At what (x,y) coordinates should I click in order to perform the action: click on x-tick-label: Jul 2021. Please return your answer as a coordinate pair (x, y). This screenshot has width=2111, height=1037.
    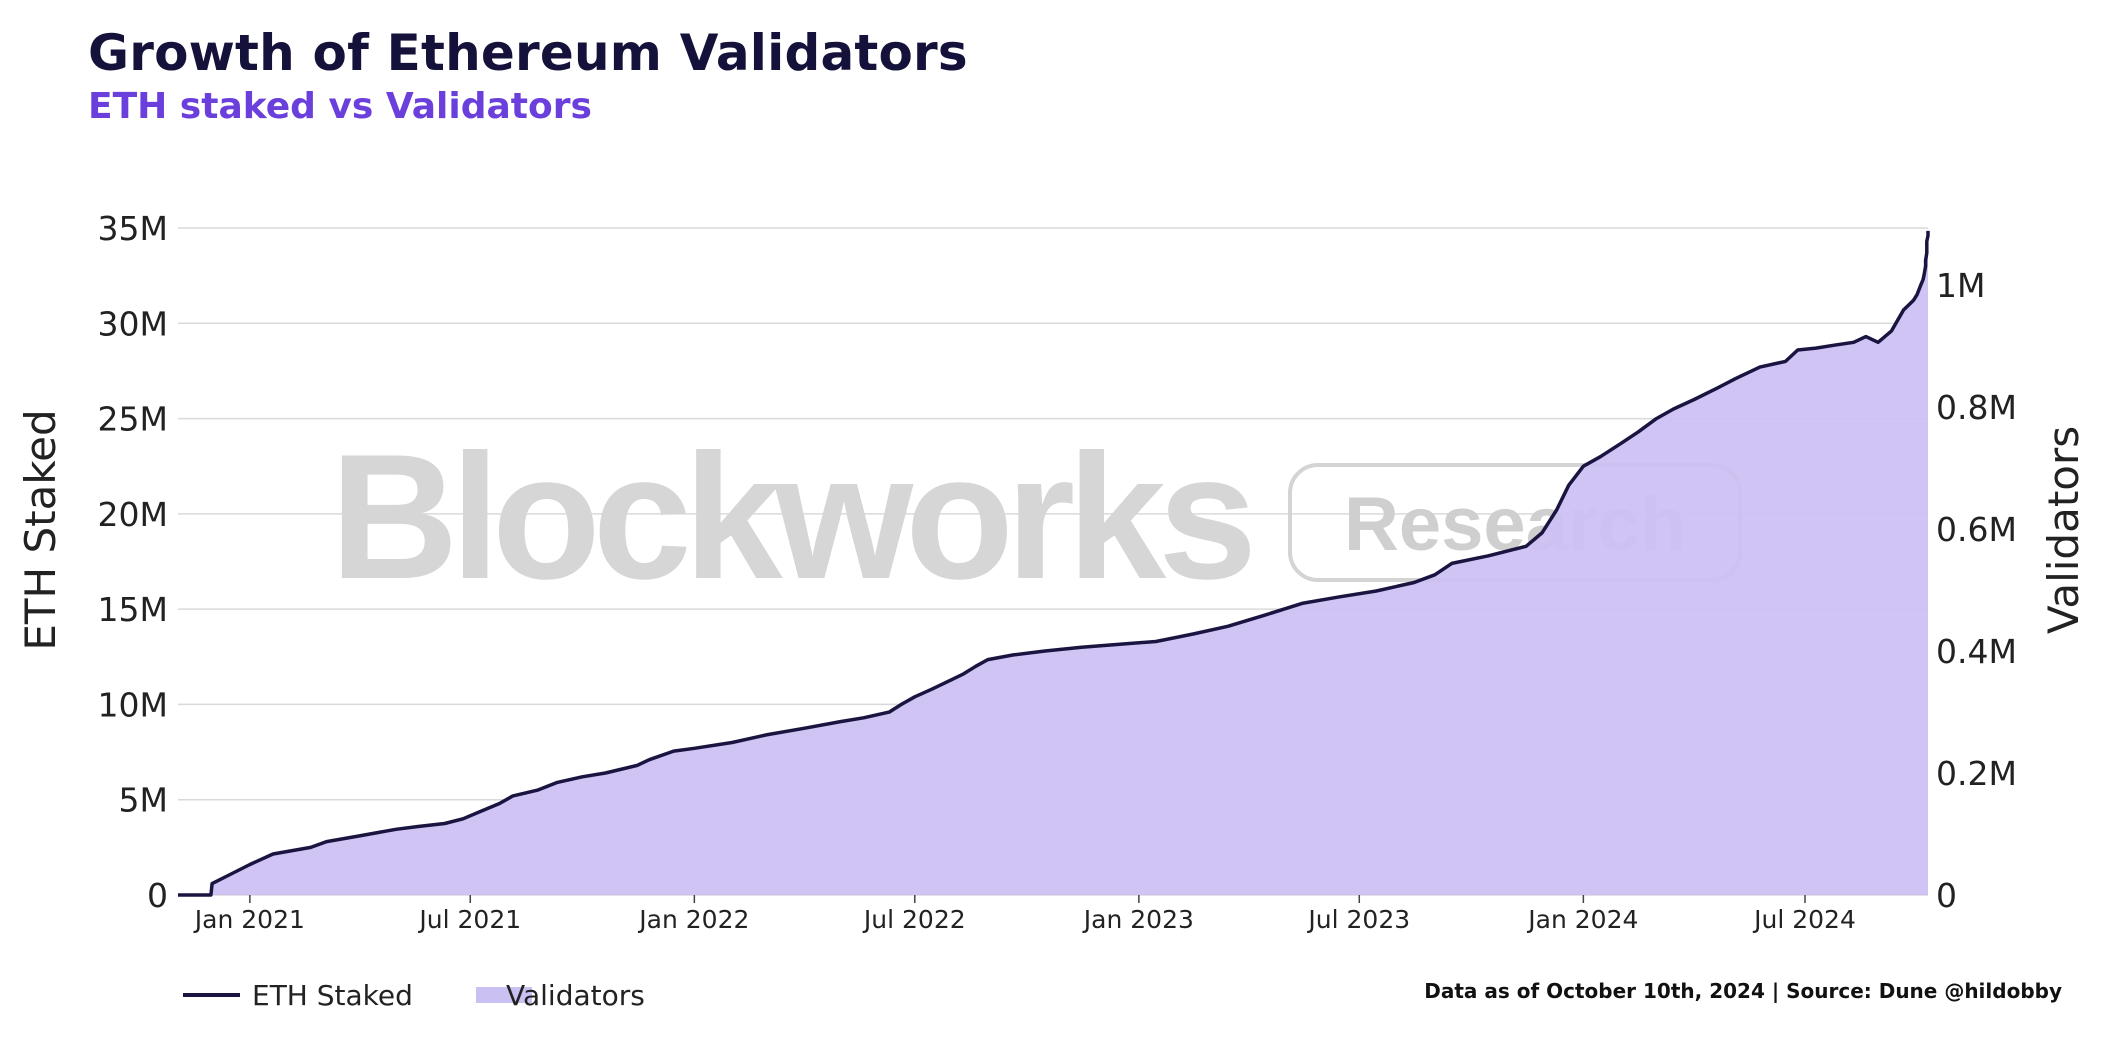
    Looking at the image, I should click on (469, 919).